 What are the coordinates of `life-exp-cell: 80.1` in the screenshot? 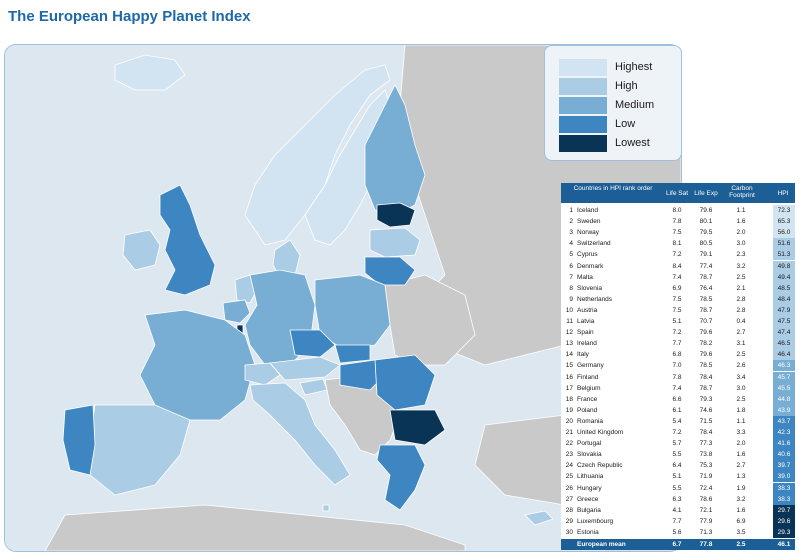 It's located at (706, 222).